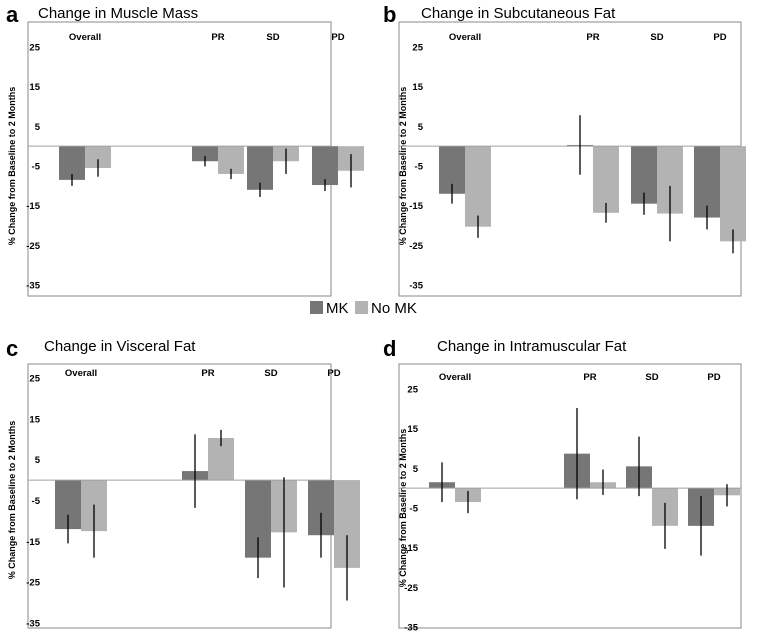 The image size is (761, 634). Describe the element at coordinates (337, 308) in the screenshot. I see `legend-label-mk: MK` at that location.